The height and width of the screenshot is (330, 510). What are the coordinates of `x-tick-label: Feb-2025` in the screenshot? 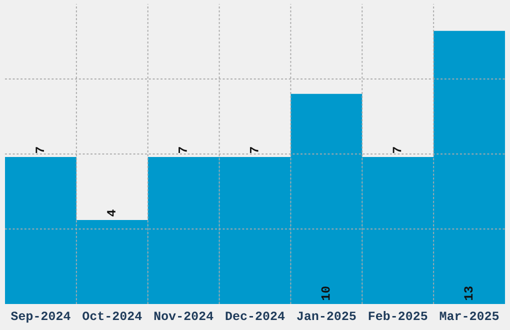 It's located at (398, 315).